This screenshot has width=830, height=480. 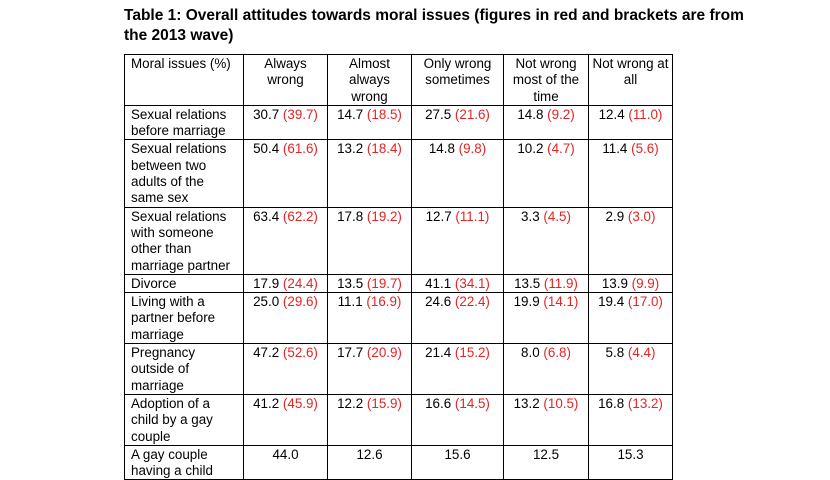 What do you see at coordinates (266, 216) in the screenshot?
I see `current-wave-value: 63.4` at bounding box center [266, 216].